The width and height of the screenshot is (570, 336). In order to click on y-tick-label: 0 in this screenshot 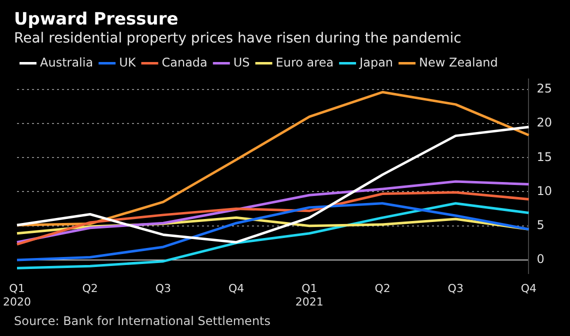, I will do `click(540, 259)`.